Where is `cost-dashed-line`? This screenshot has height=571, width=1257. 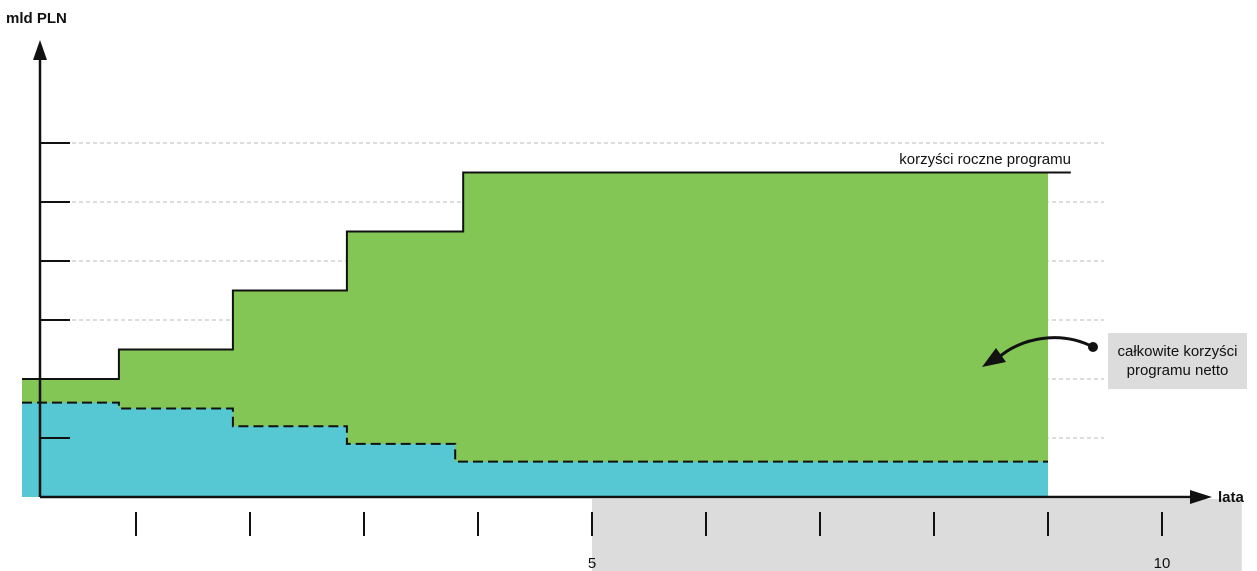
cost-dashed-line is located at coordinates (535, 432).